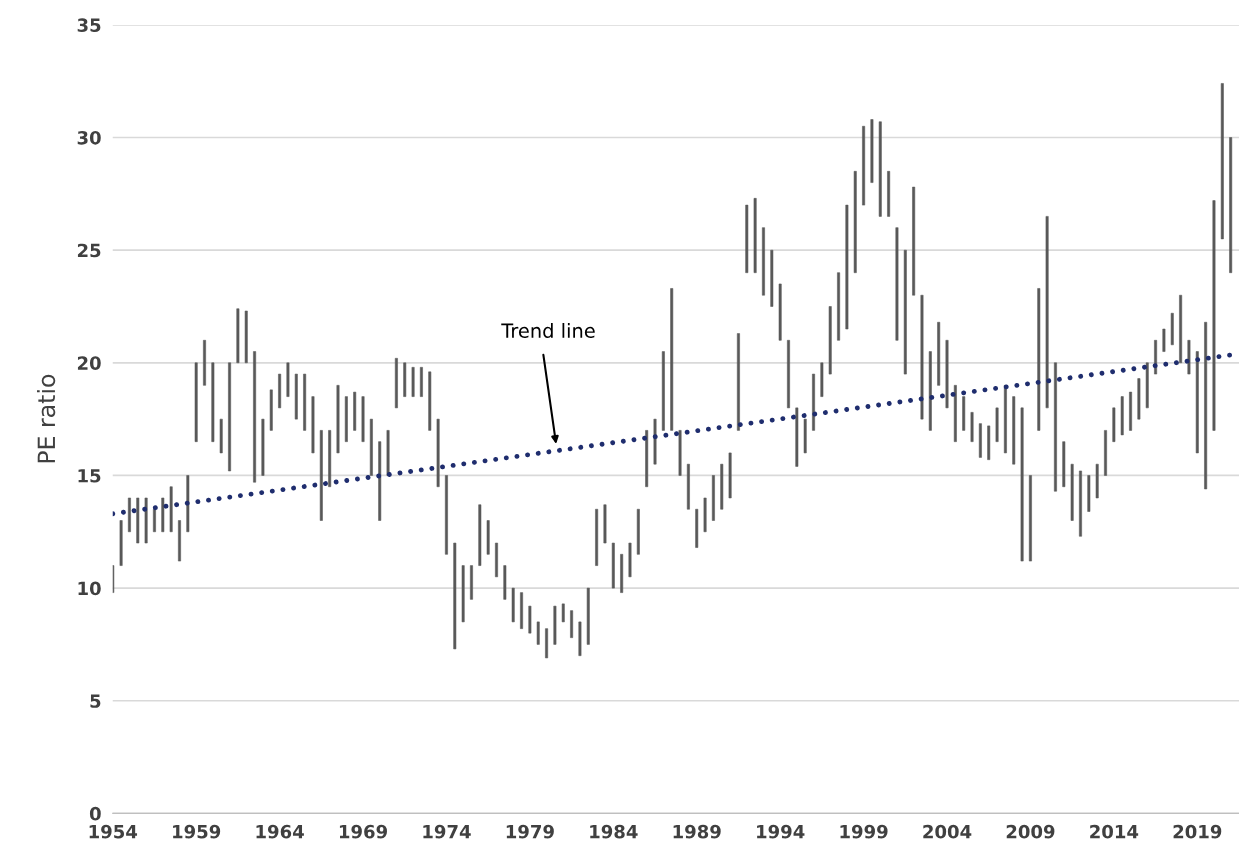 This screenshot has height=858, width=1239. Describe the element at coordinates (1197, 831) in the screenshot. I see `x-tick-label: 2019` at that location.